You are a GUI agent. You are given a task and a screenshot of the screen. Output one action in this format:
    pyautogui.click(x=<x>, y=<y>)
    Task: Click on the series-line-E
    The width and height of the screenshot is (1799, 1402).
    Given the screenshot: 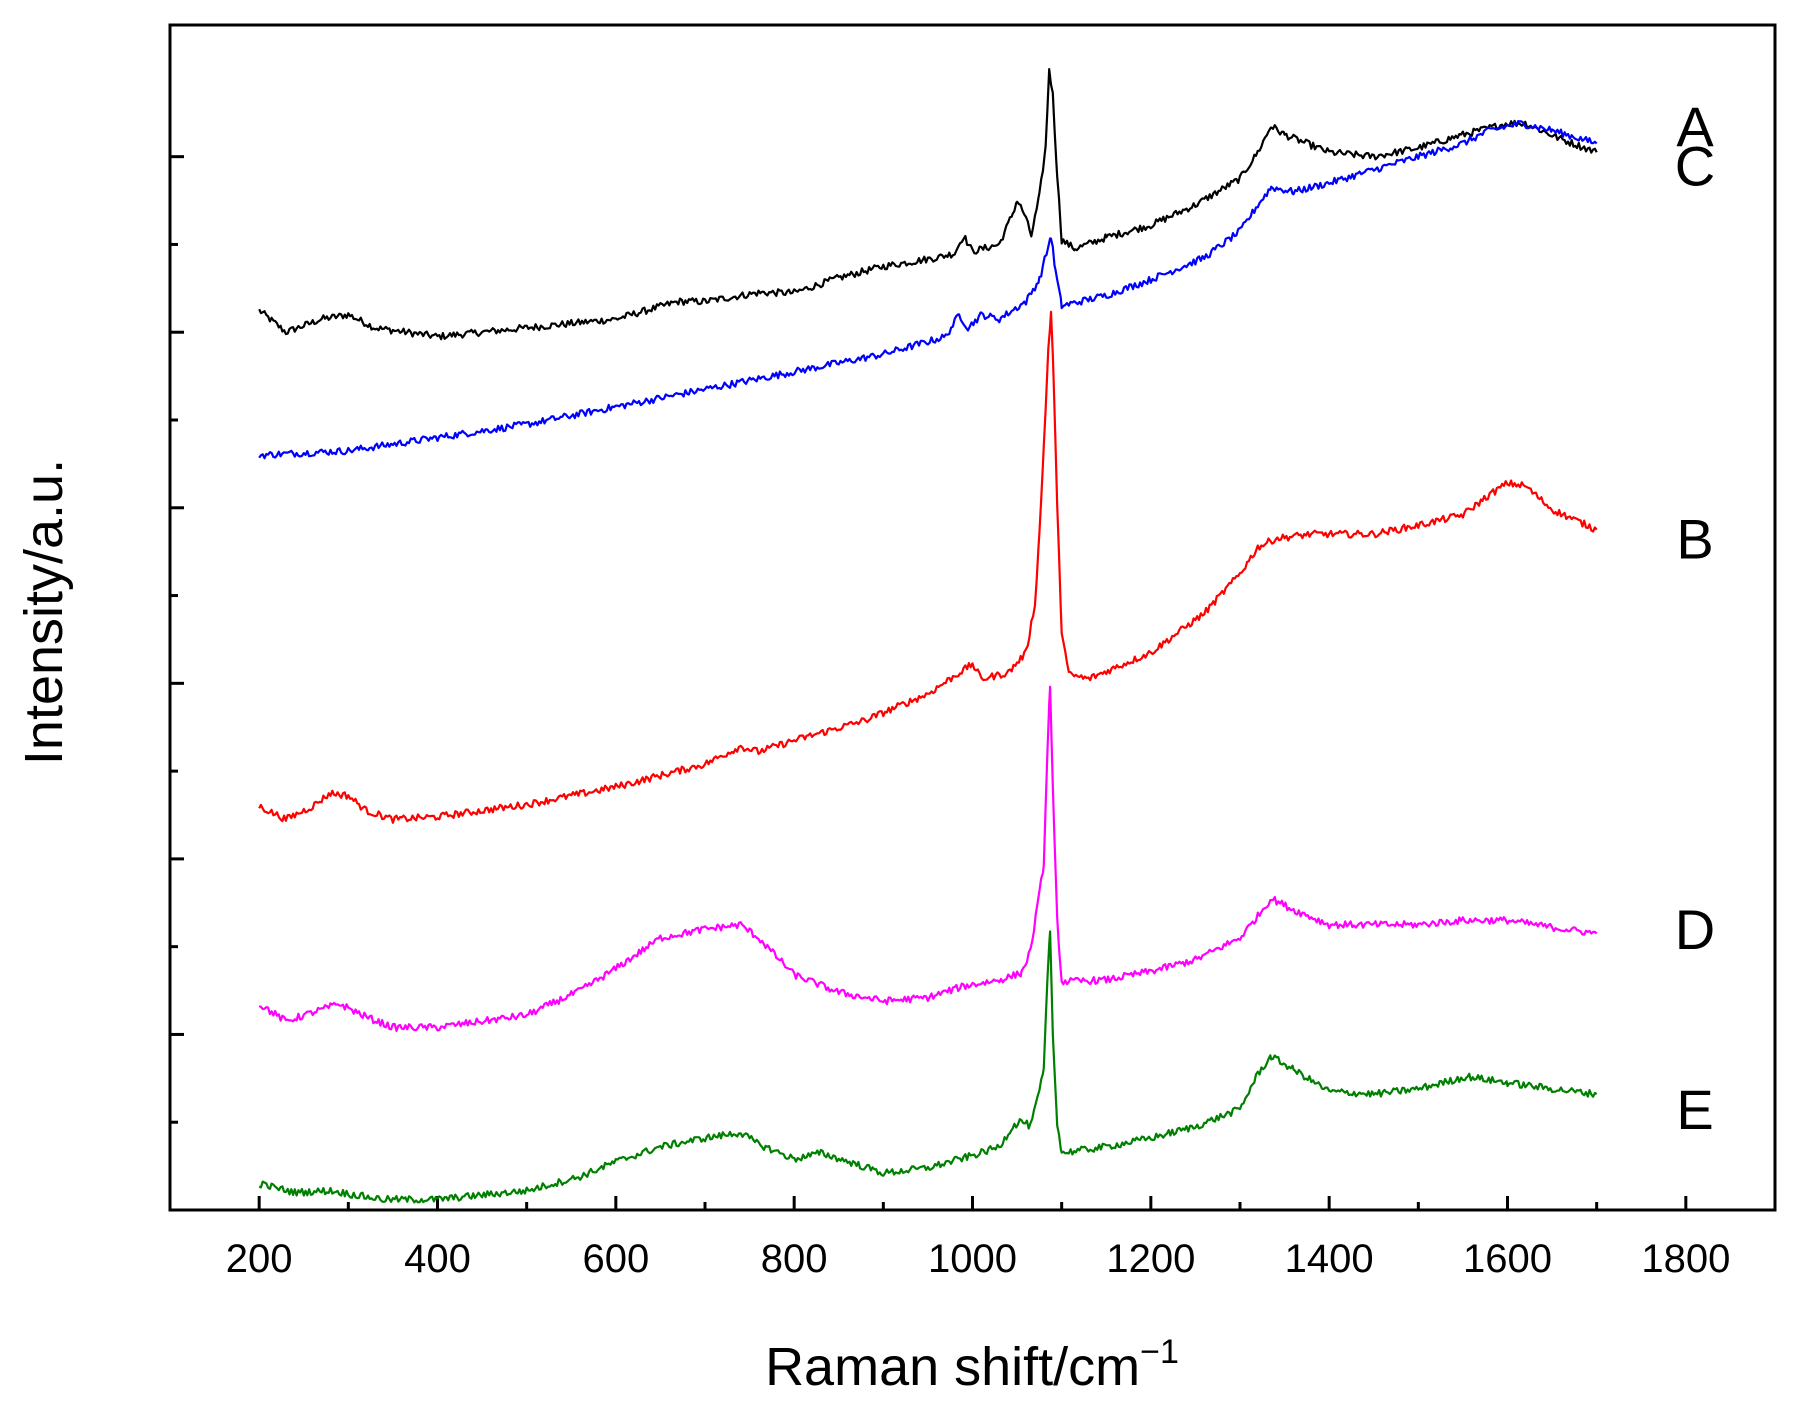 What is the action you would take?
    pyautogui.click(x=928, y=1067)
    